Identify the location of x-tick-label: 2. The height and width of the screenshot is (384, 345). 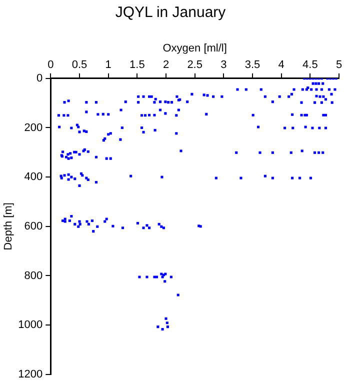
(166, 64).